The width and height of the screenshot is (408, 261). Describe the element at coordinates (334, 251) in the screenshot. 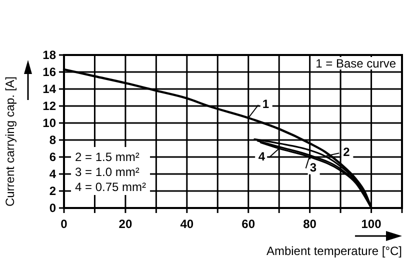

I see `x-axis-title: Ambient temperature [°C]` at that location.